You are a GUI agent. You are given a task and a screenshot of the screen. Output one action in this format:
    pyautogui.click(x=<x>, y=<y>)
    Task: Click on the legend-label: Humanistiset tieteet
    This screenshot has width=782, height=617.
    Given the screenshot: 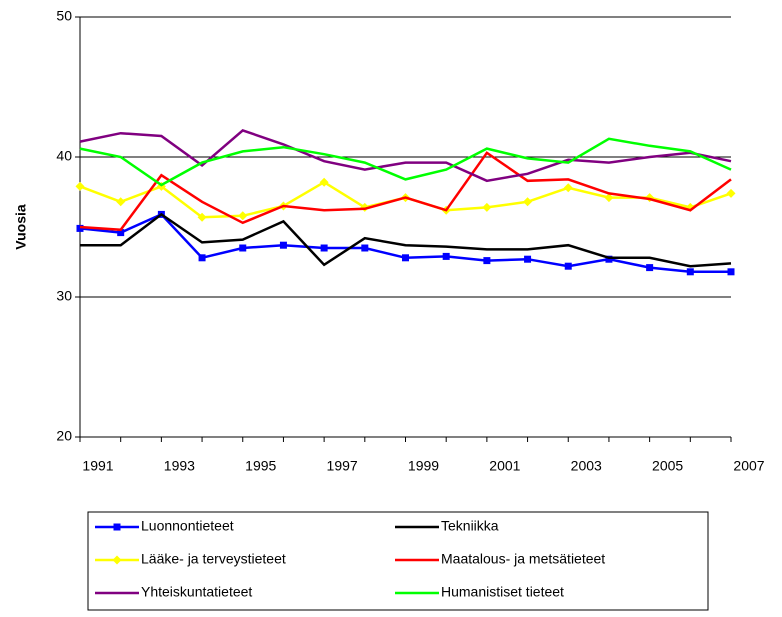 What is the action you would take?
    pyautogui.click(x=502, y=592)
    